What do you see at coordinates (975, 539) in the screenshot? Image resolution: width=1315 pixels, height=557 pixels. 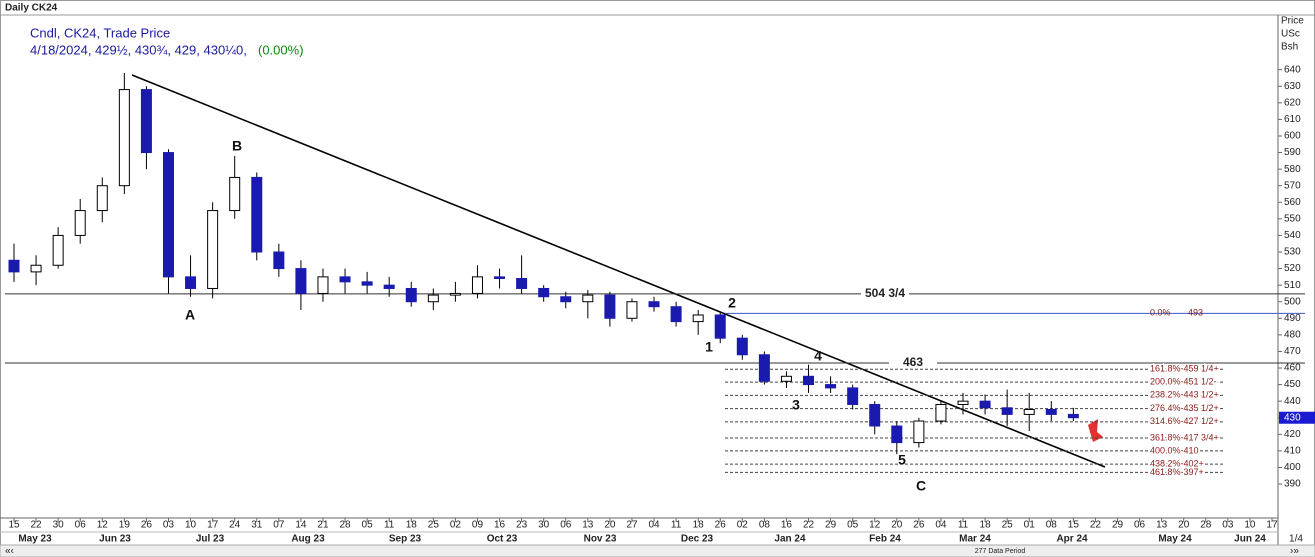 I see `month-label: Mar 24` at bounding box center [975, 539].